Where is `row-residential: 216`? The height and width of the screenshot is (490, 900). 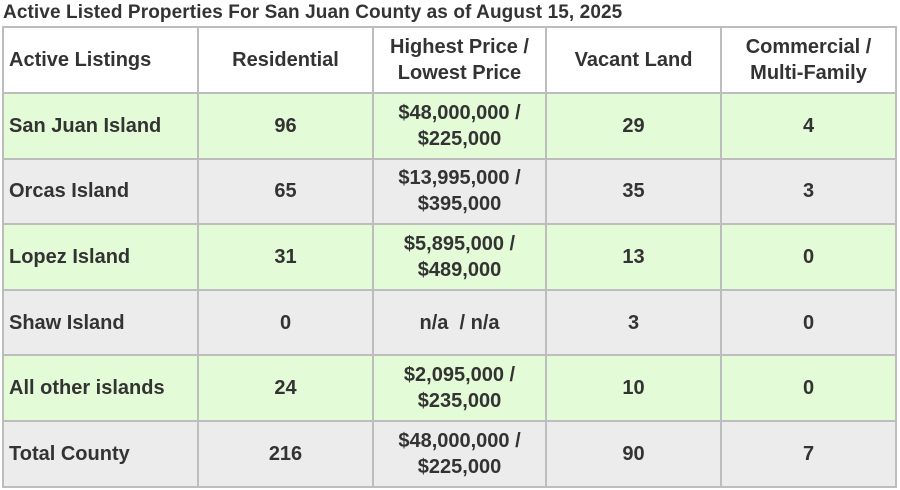
row-residential: 216 is located at coordinates (286, 454).